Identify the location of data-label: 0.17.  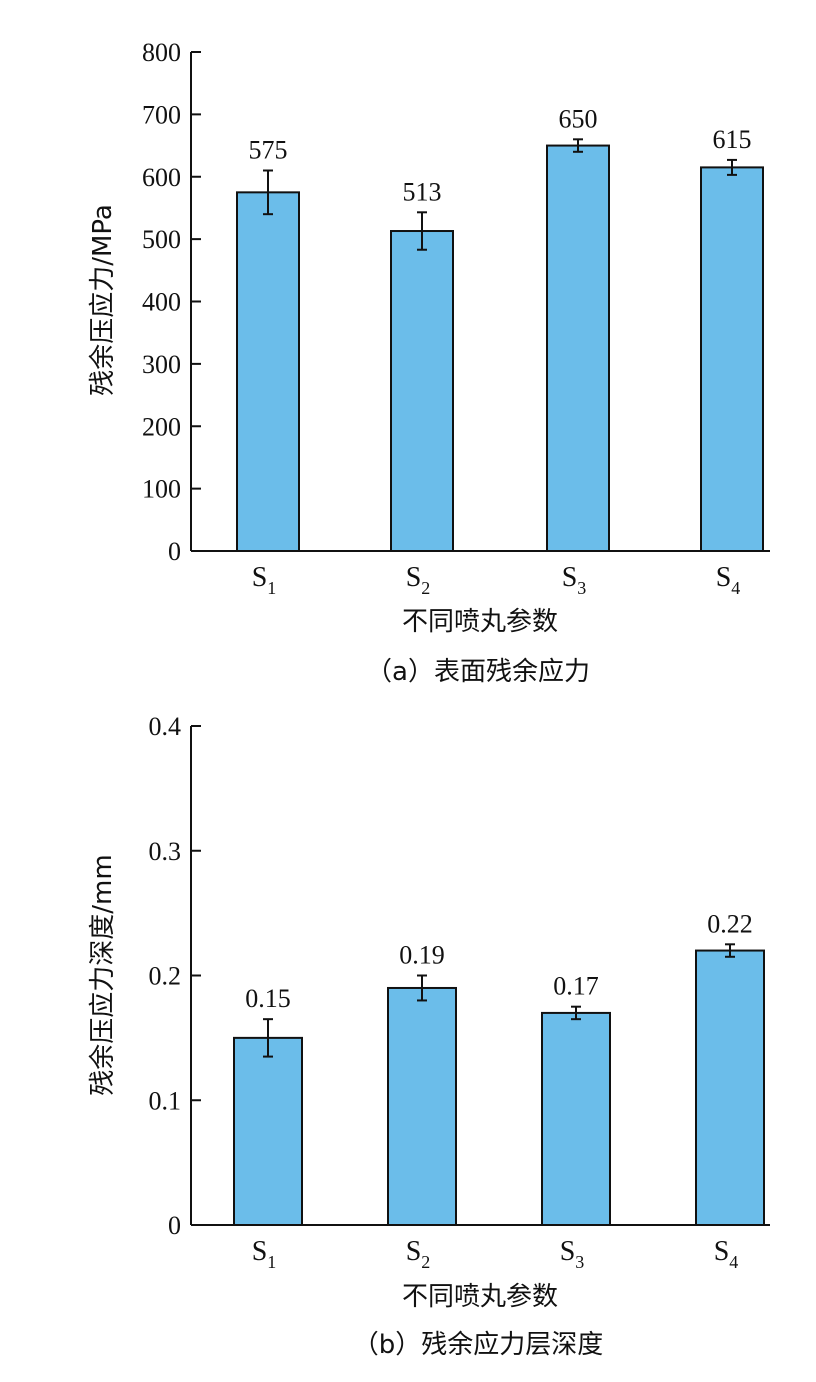
(576, 986).